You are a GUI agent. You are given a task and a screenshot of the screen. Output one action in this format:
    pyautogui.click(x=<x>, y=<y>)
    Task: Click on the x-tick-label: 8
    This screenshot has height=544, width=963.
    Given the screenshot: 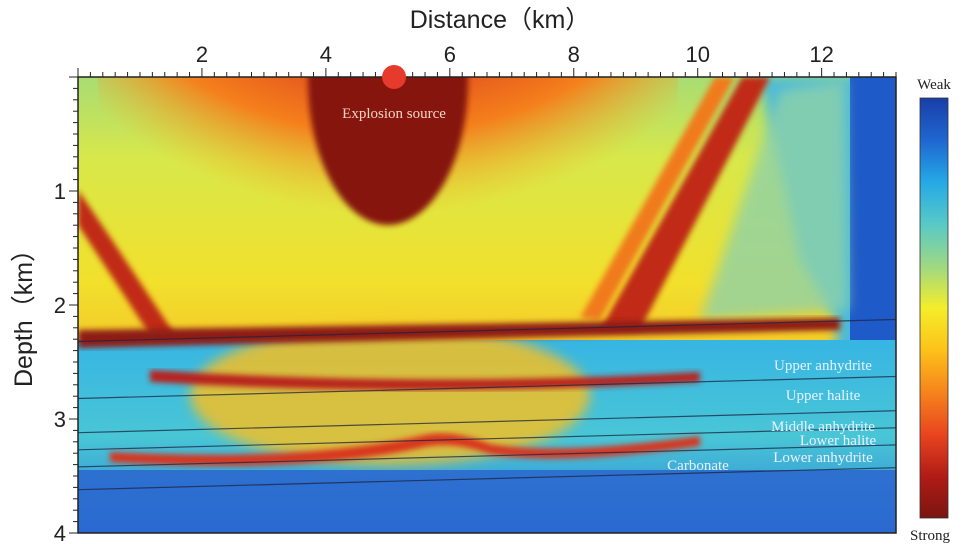 What is the action you would take?
    pyautogui.click(x=574, y=54)
    